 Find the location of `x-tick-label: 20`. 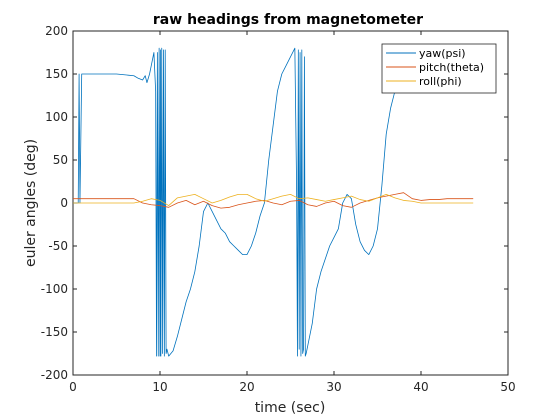

x-tick-label: 20 is located at coordinates (246, 387).